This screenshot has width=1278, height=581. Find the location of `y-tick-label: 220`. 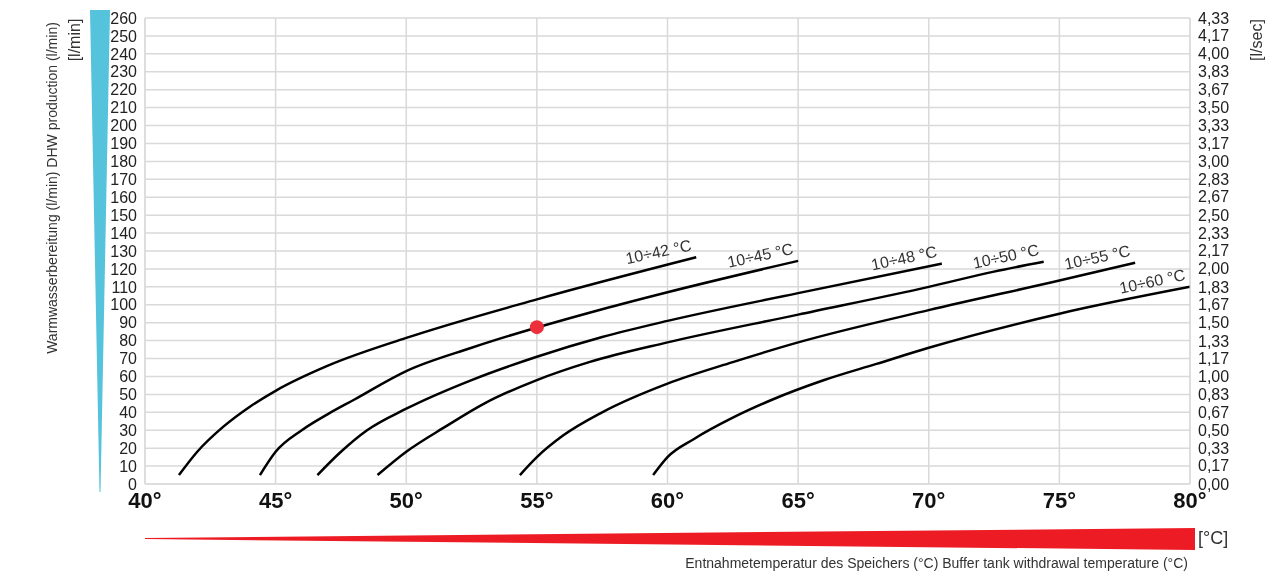

y-tick-label: 220 is located at coordinates (124, 90).